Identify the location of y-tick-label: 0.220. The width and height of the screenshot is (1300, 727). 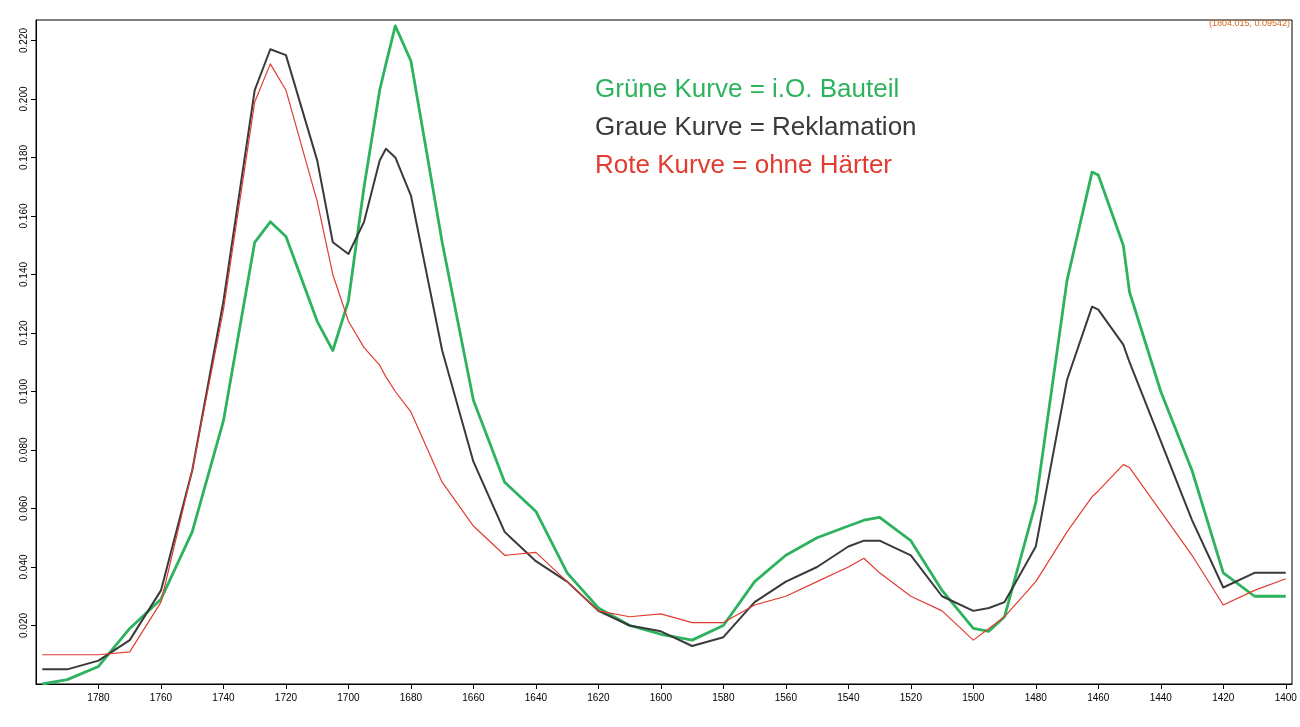
(23, 40).